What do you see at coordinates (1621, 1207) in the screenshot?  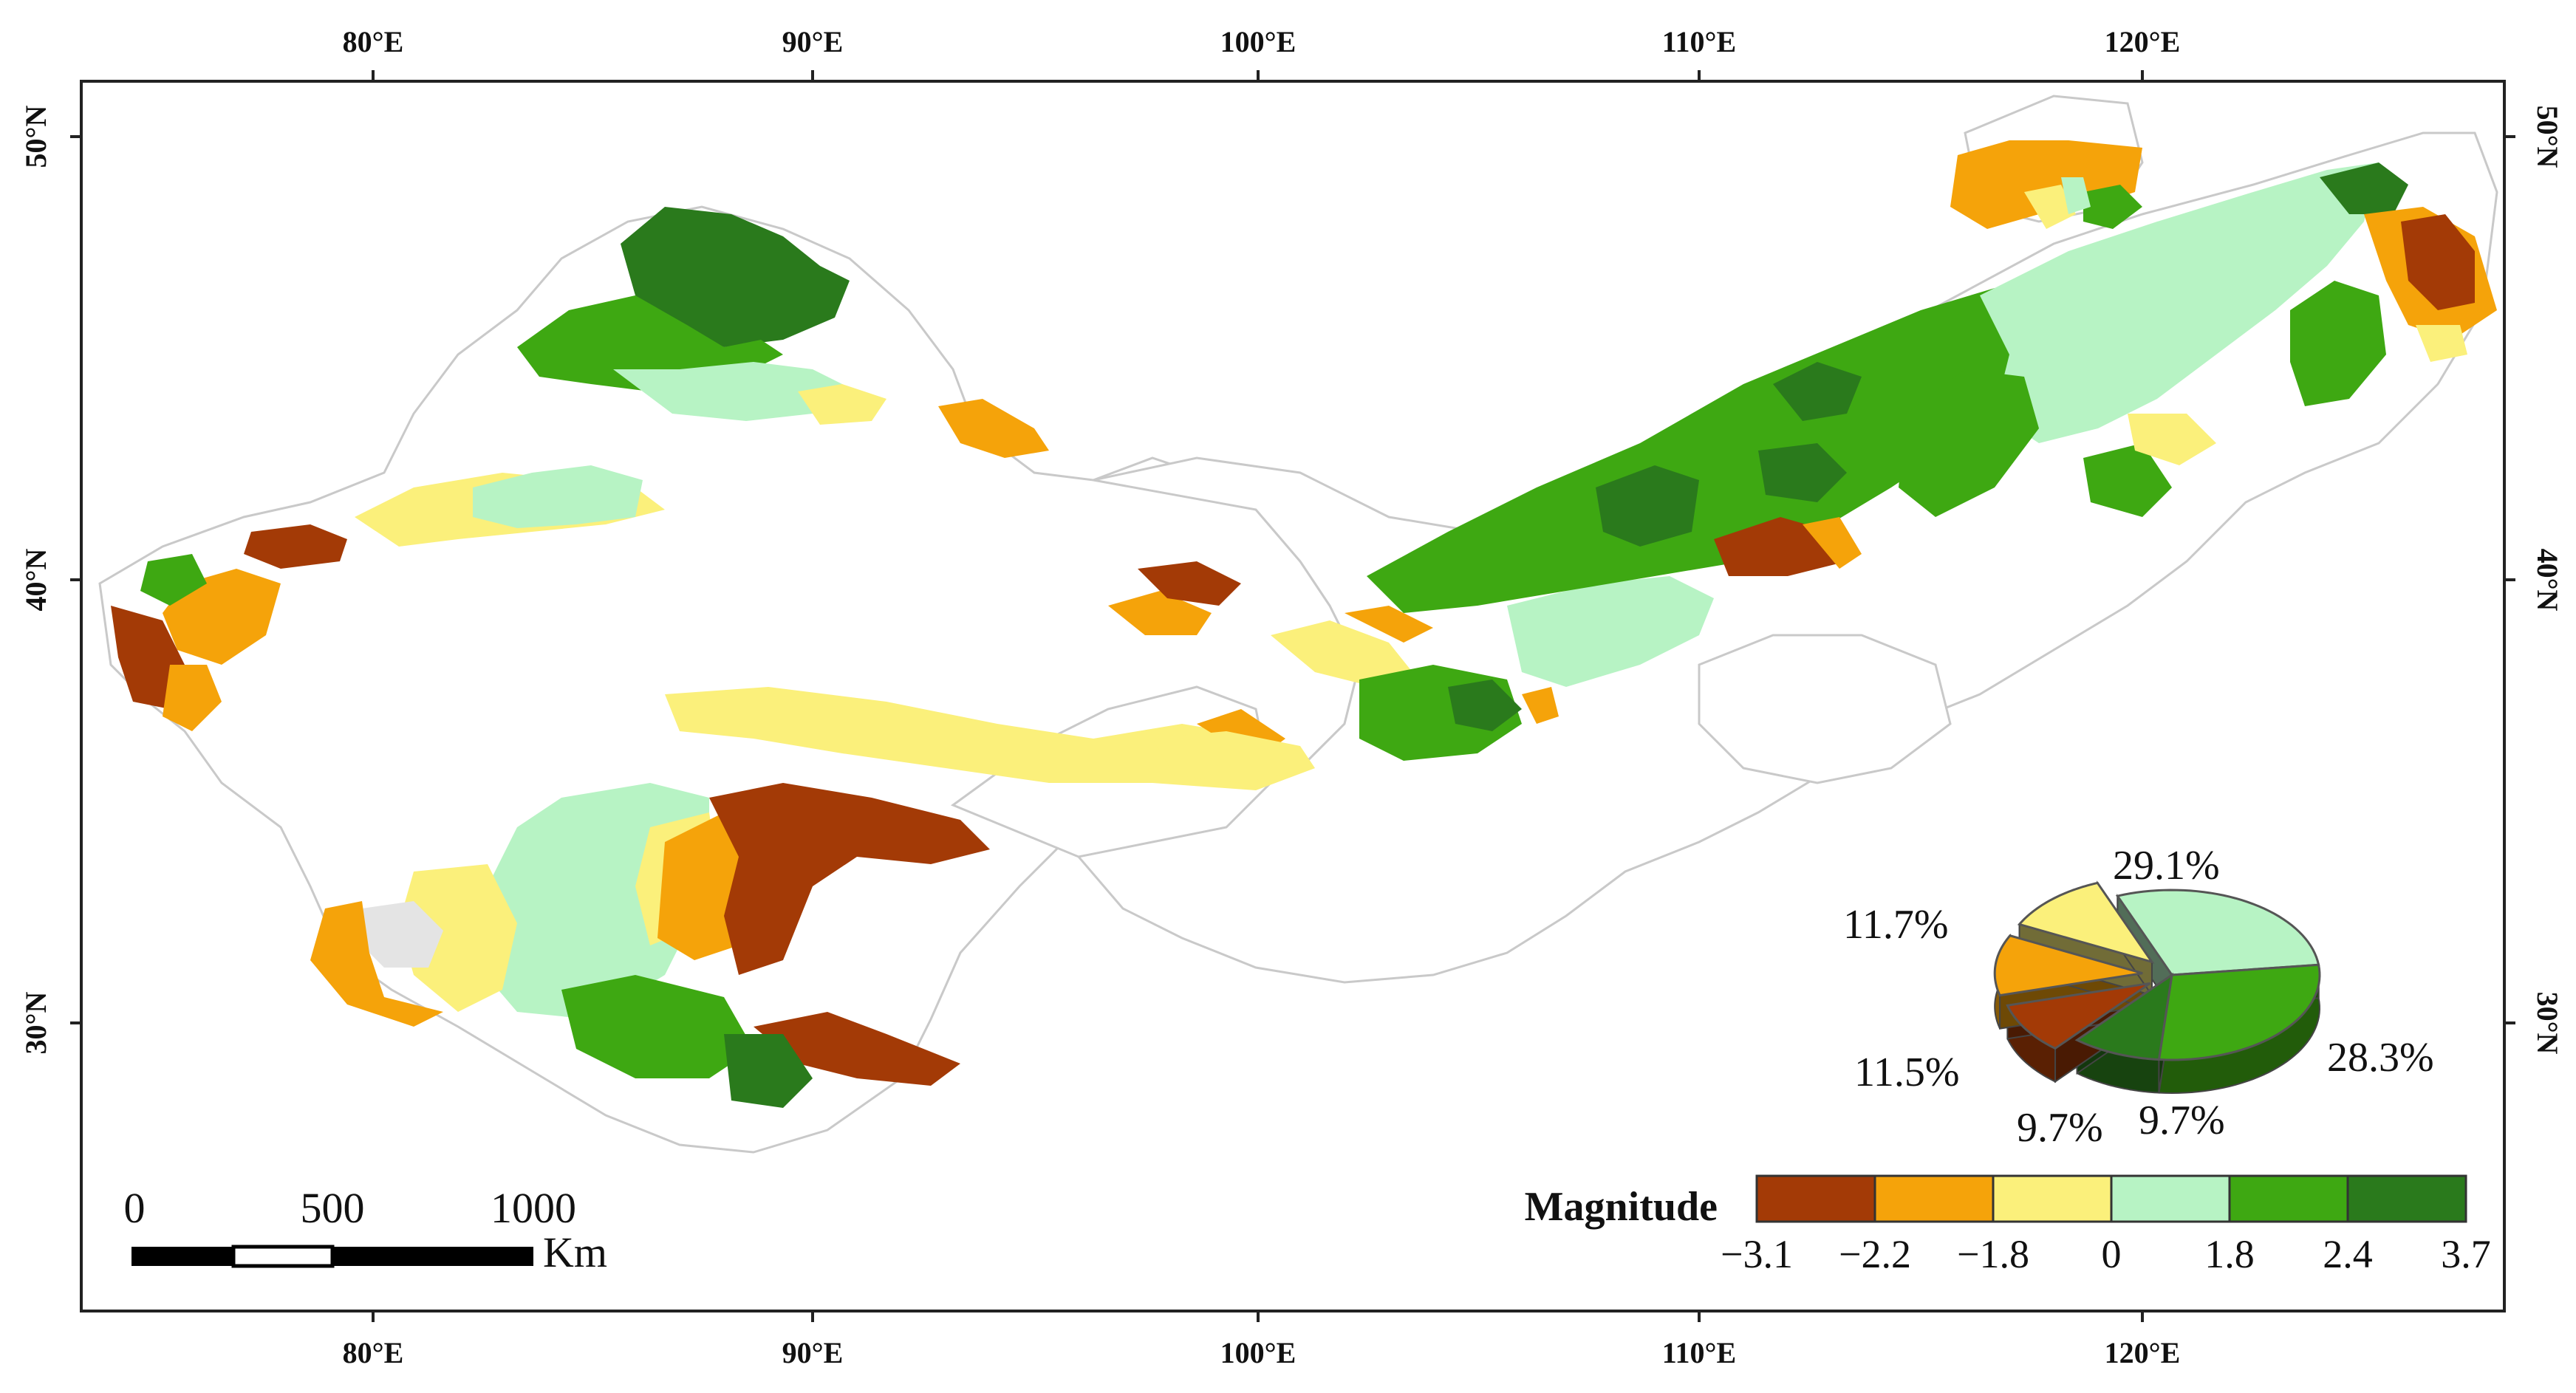 I see `legend-title: Magnitude` at bounding box center [1621, 1207].